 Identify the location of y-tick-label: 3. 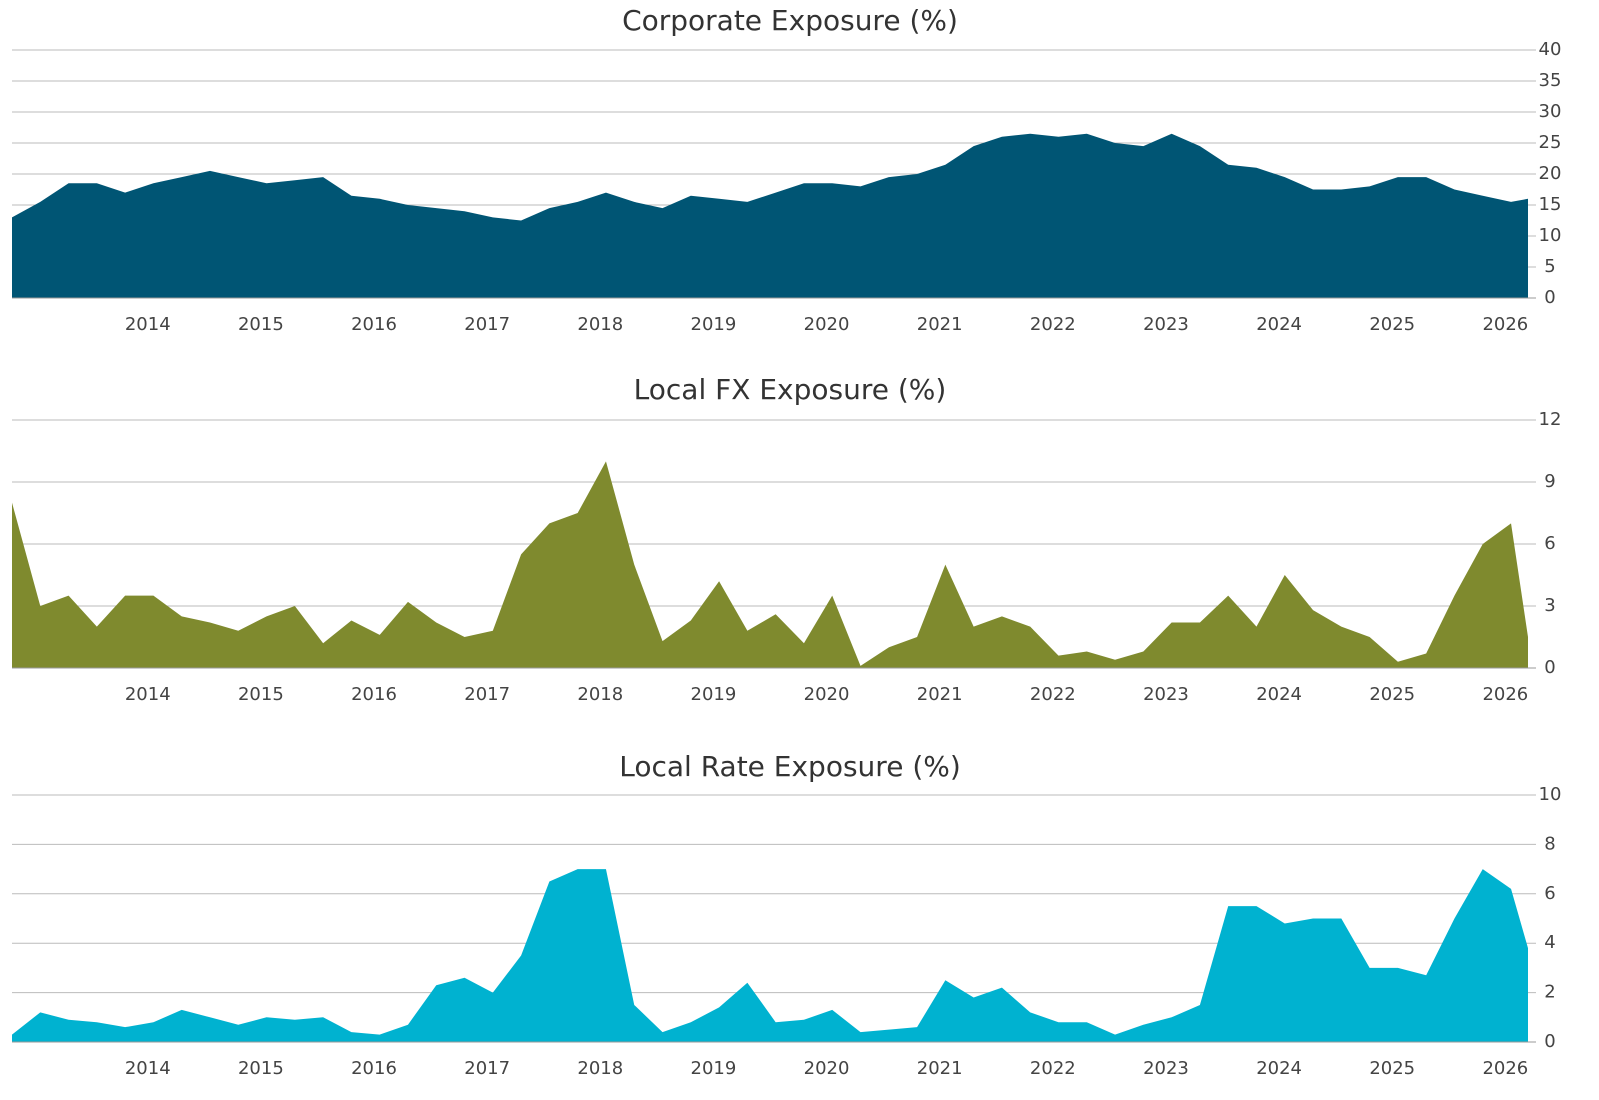
(1549, 605).